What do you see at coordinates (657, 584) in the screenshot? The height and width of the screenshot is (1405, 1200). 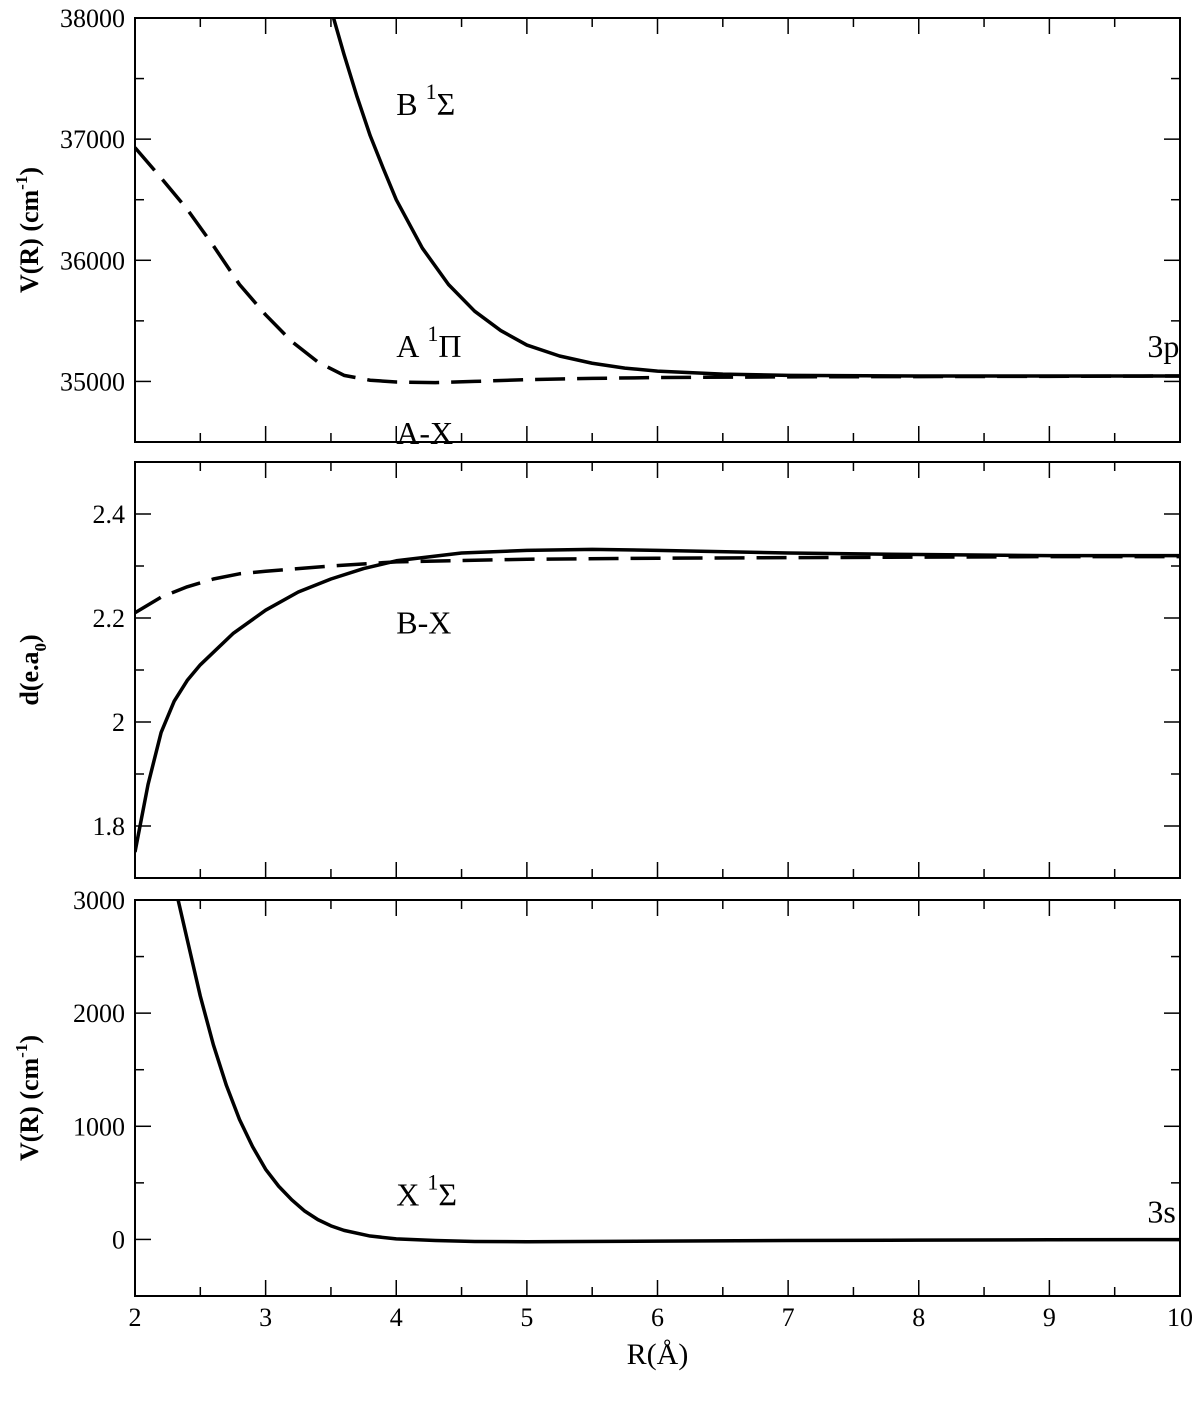 I see `series-line-middle-a-x` at bounding box center [657, 584].